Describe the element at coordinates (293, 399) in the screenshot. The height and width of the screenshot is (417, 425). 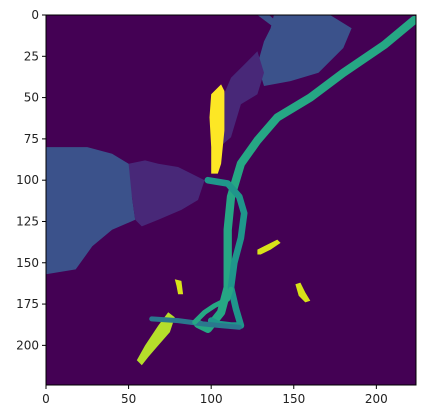
I see `x-tick-label: 150` at that location.